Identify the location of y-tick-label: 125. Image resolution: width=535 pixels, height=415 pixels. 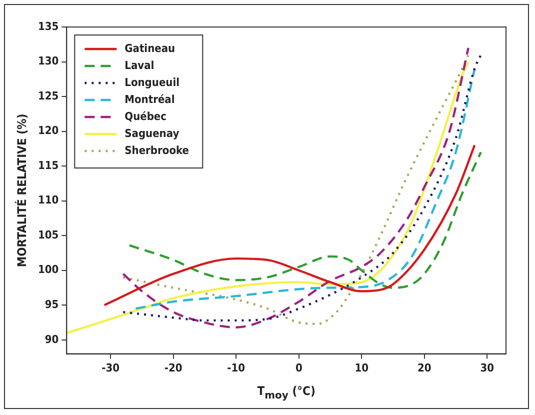
(48, 95).